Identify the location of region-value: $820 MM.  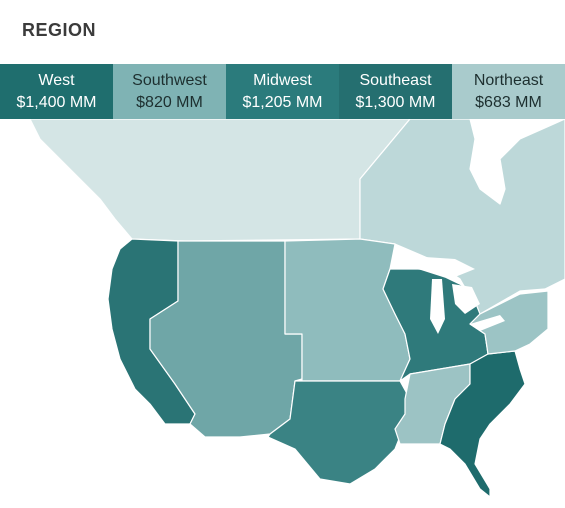
(169, 102).